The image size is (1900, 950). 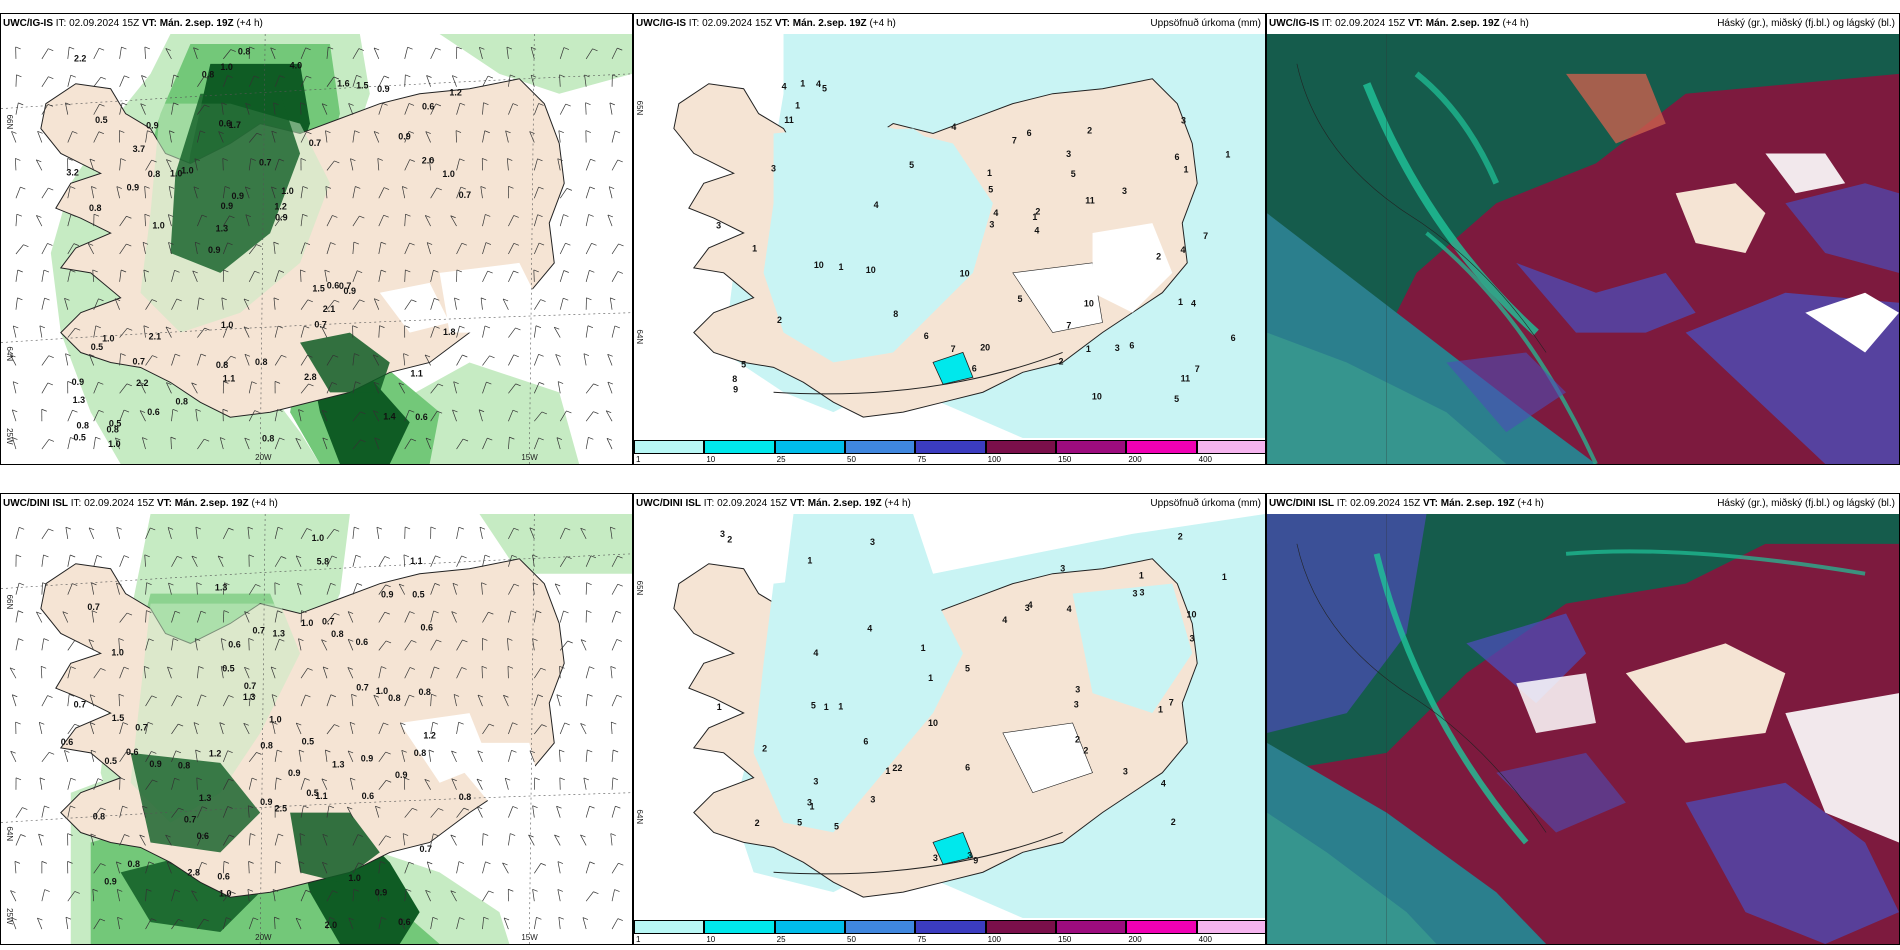 What do you see at coordinates (281, 809) in the screenshot?
I see `map-value-label: 2.5` at bounding box center [281, 809].